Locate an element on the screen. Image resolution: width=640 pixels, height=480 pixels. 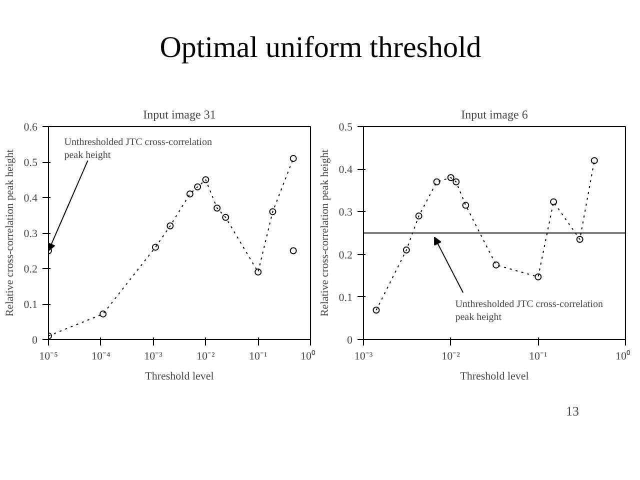
chart-title: Input image 6 is located at coordinates (494, 115).